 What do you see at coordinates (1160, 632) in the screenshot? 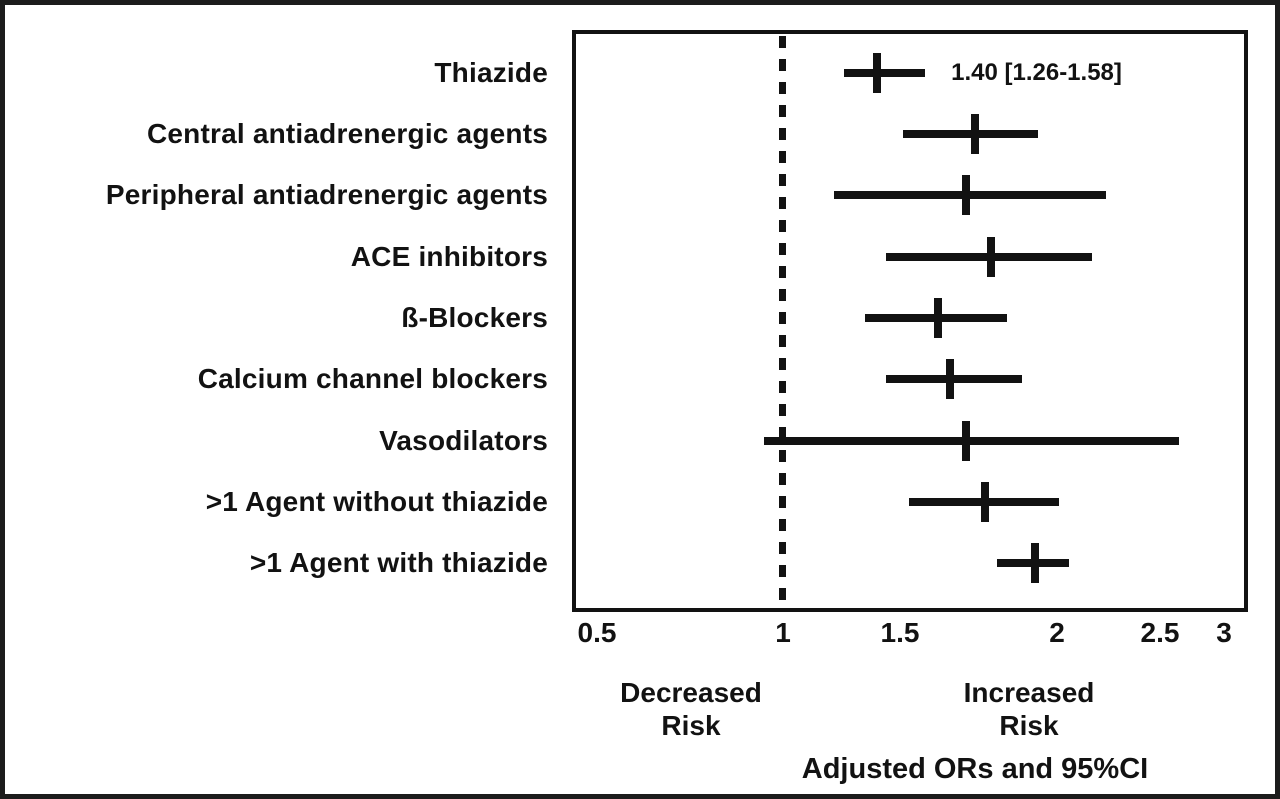
I see `x-tick-label: 2.5` at bounding box center [1160, 632].